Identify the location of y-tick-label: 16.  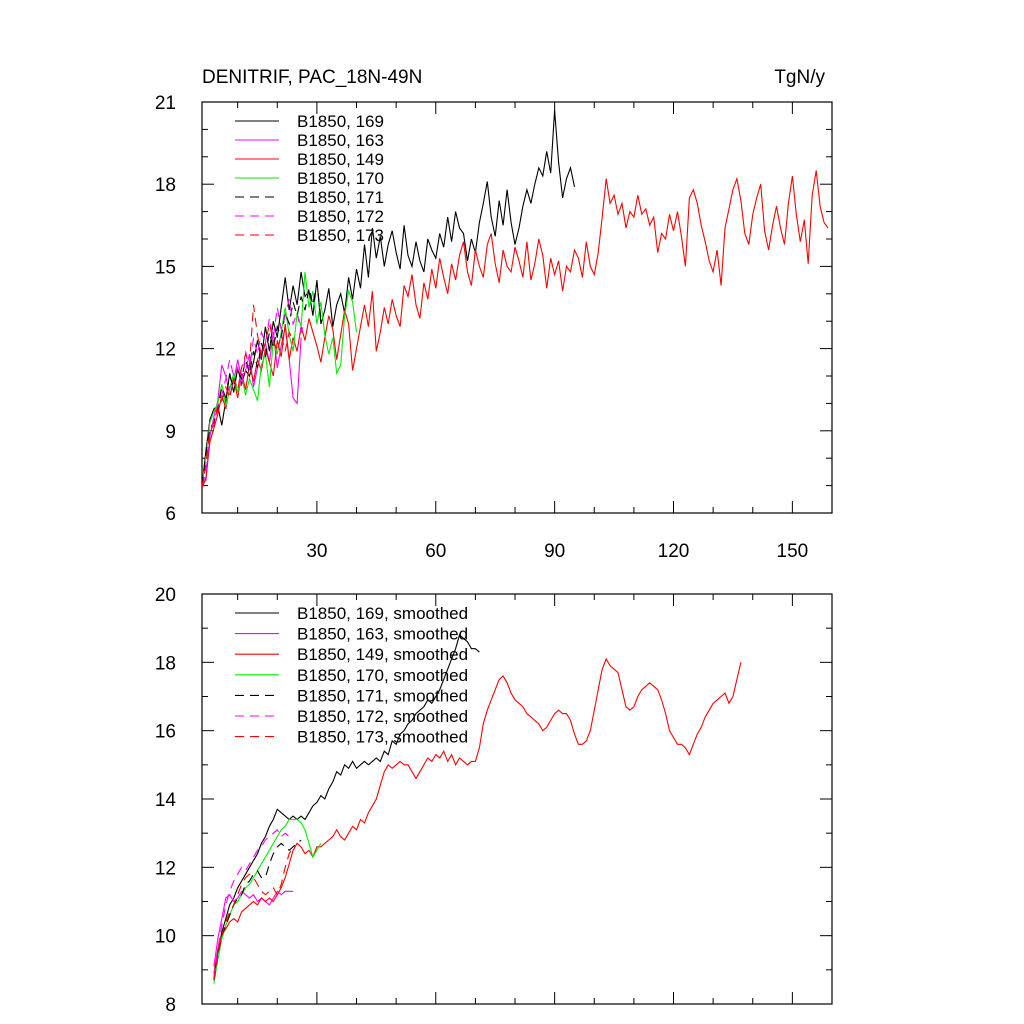
(165, 732).